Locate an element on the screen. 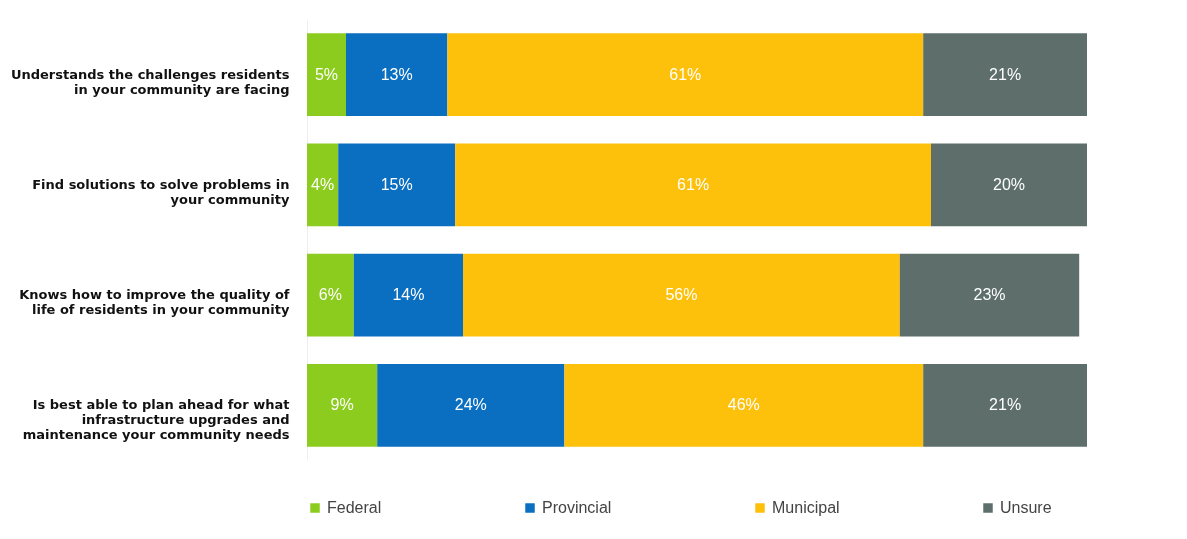 The image size is (1187, 539). data-label: 4% is located at coordinates (323, 184).